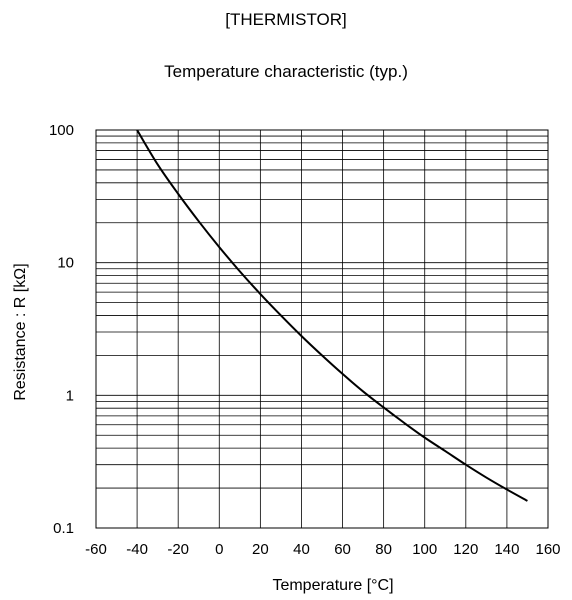  I want to click on x-tick-label: -40, so click(137, 549).